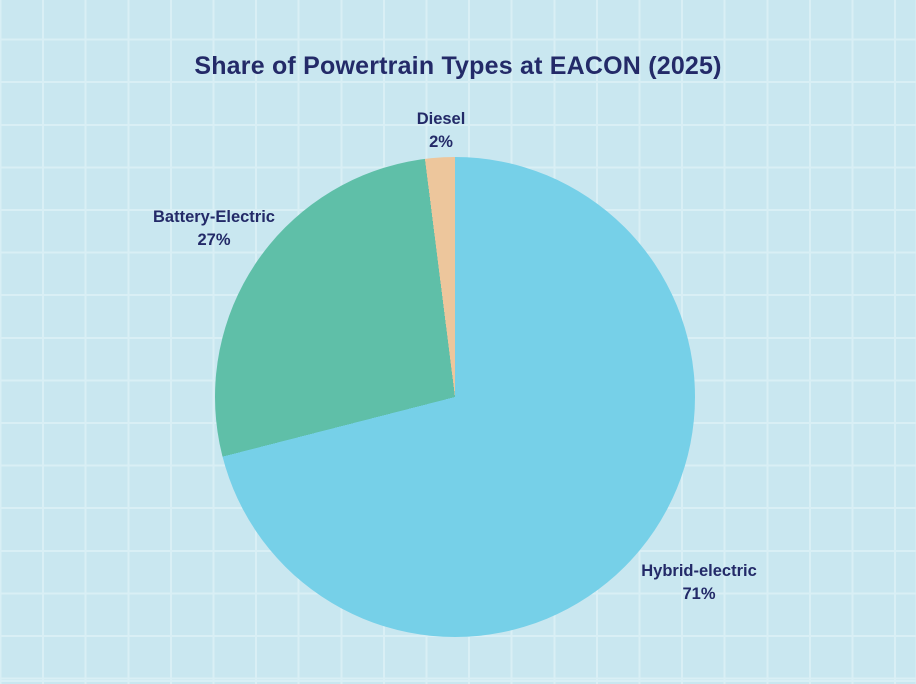 Image resolution: width=916 pixels, height=684 pixels. Describe the element at coordinates (214, 229) in the screenshot. I see `slice-label-battery-electric: Battery-Electric 27%` at that location.